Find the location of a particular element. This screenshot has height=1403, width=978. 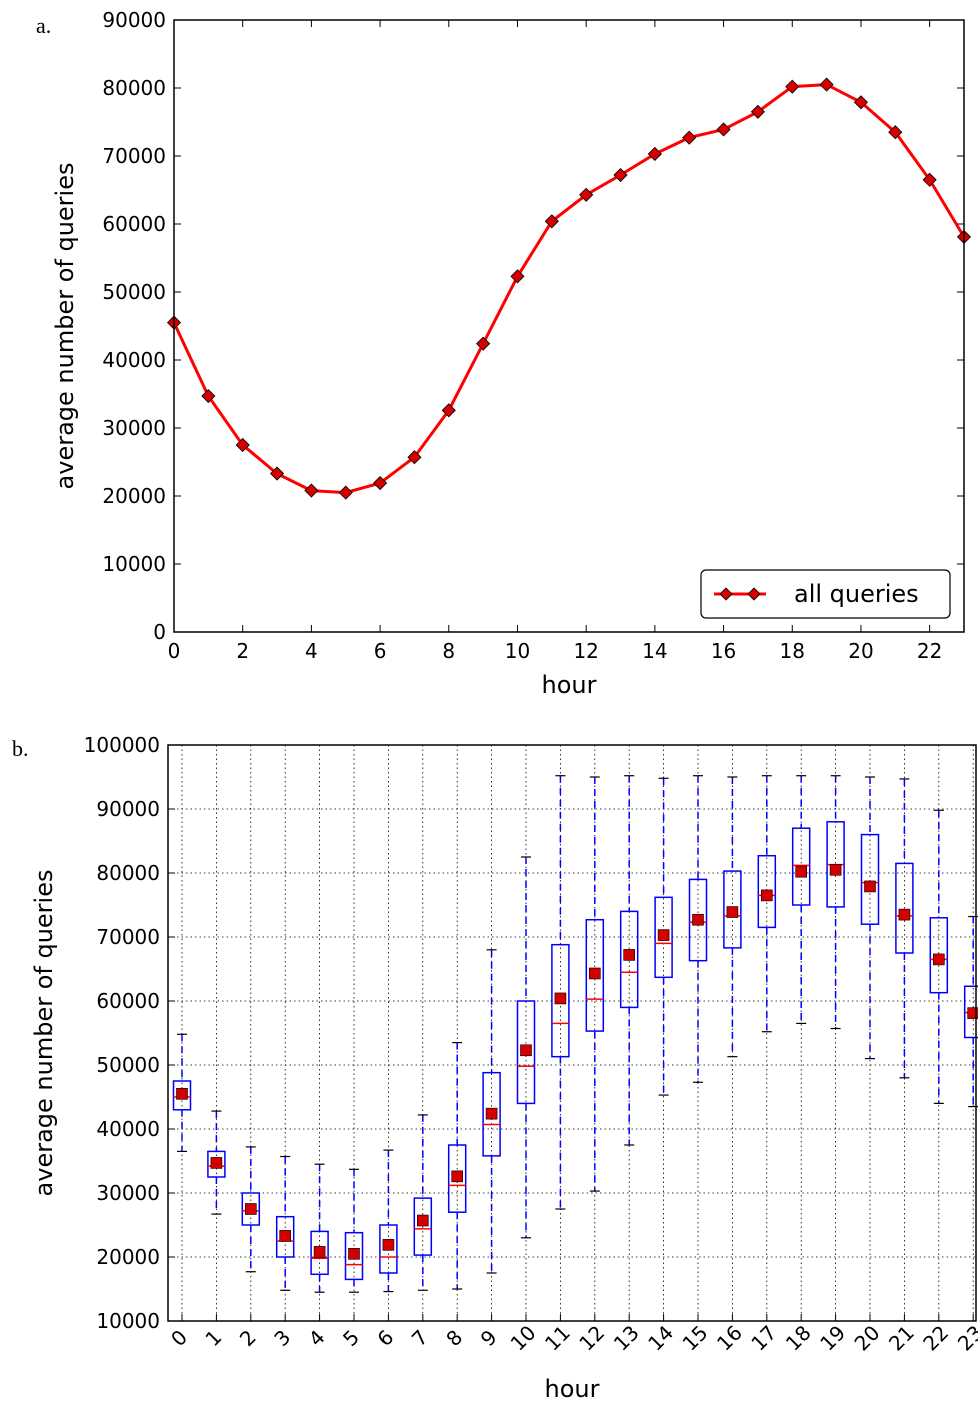

x-tick-label: 5 is located at coordinates (351, 1338).